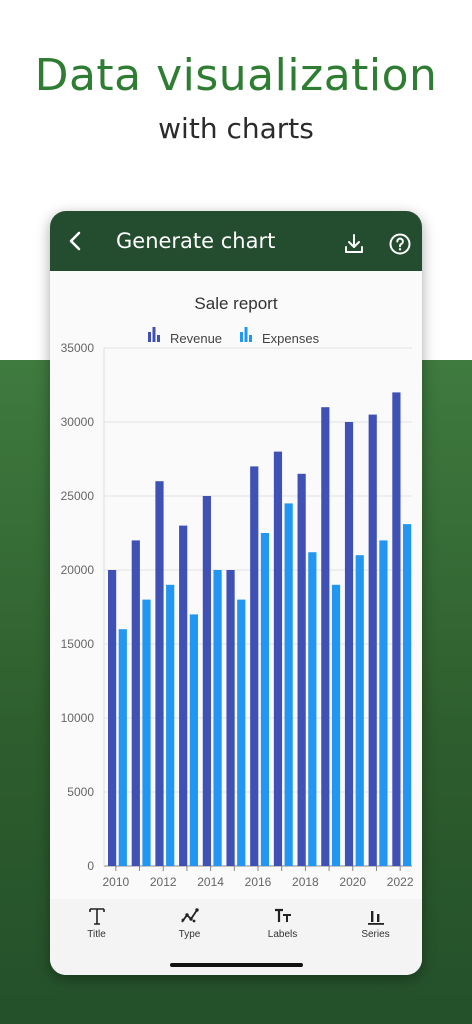  Describe the element at coordinates (183, 695) in the screenshot. I see `bar-revenue-2013` at that location.